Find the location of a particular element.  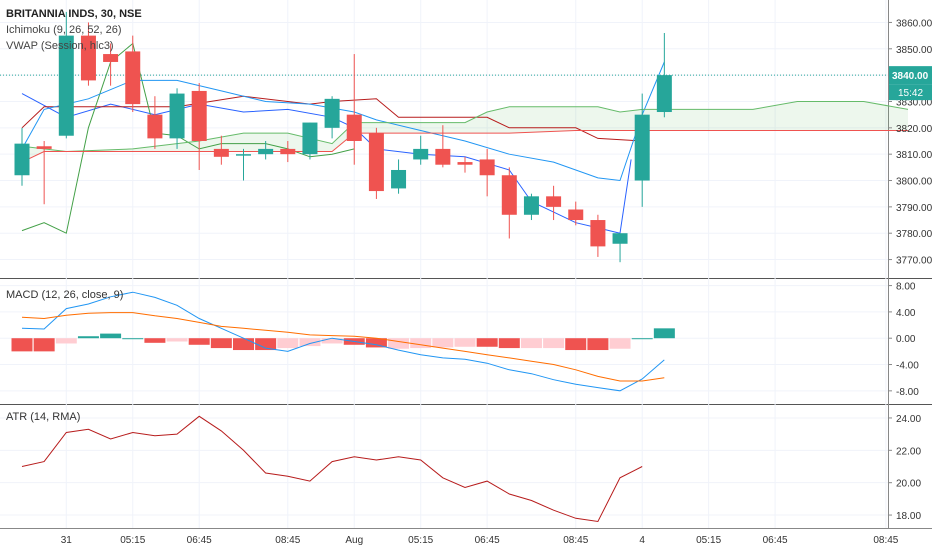

price-tick-label: 3850.00 is located at coordinates (914, 50).